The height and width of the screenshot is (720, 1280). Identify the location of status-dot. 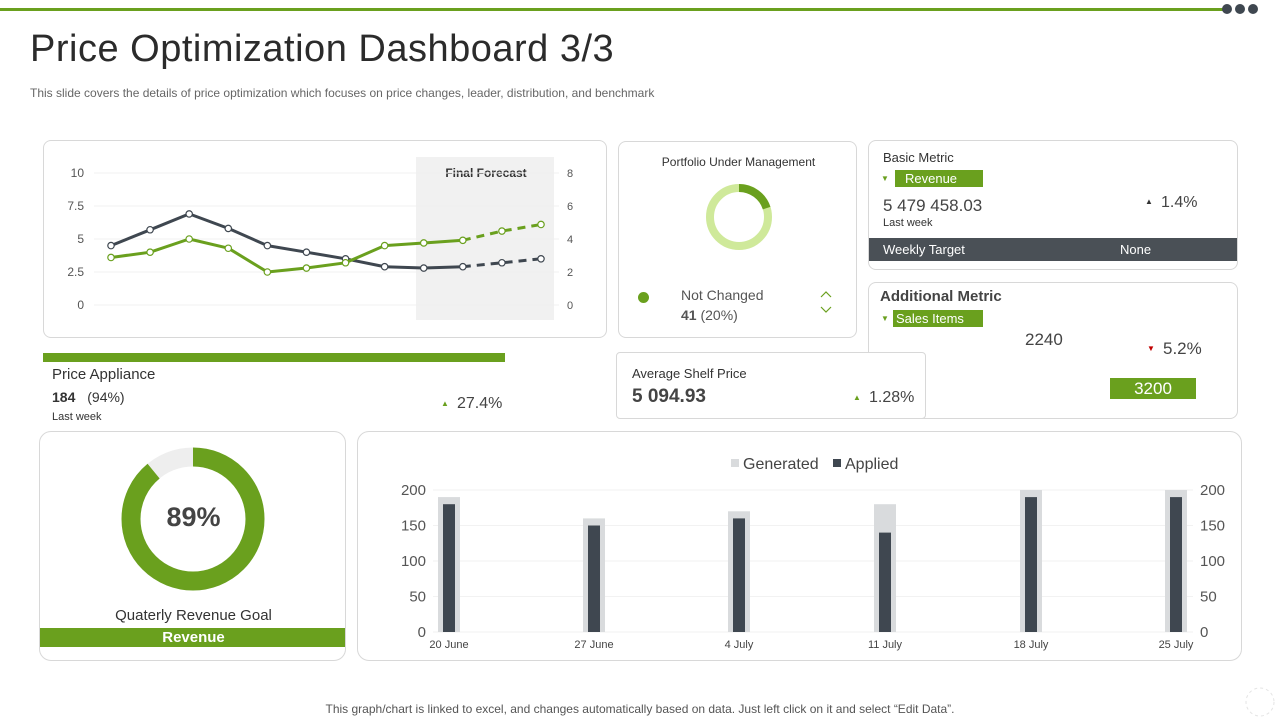
(643, 297).